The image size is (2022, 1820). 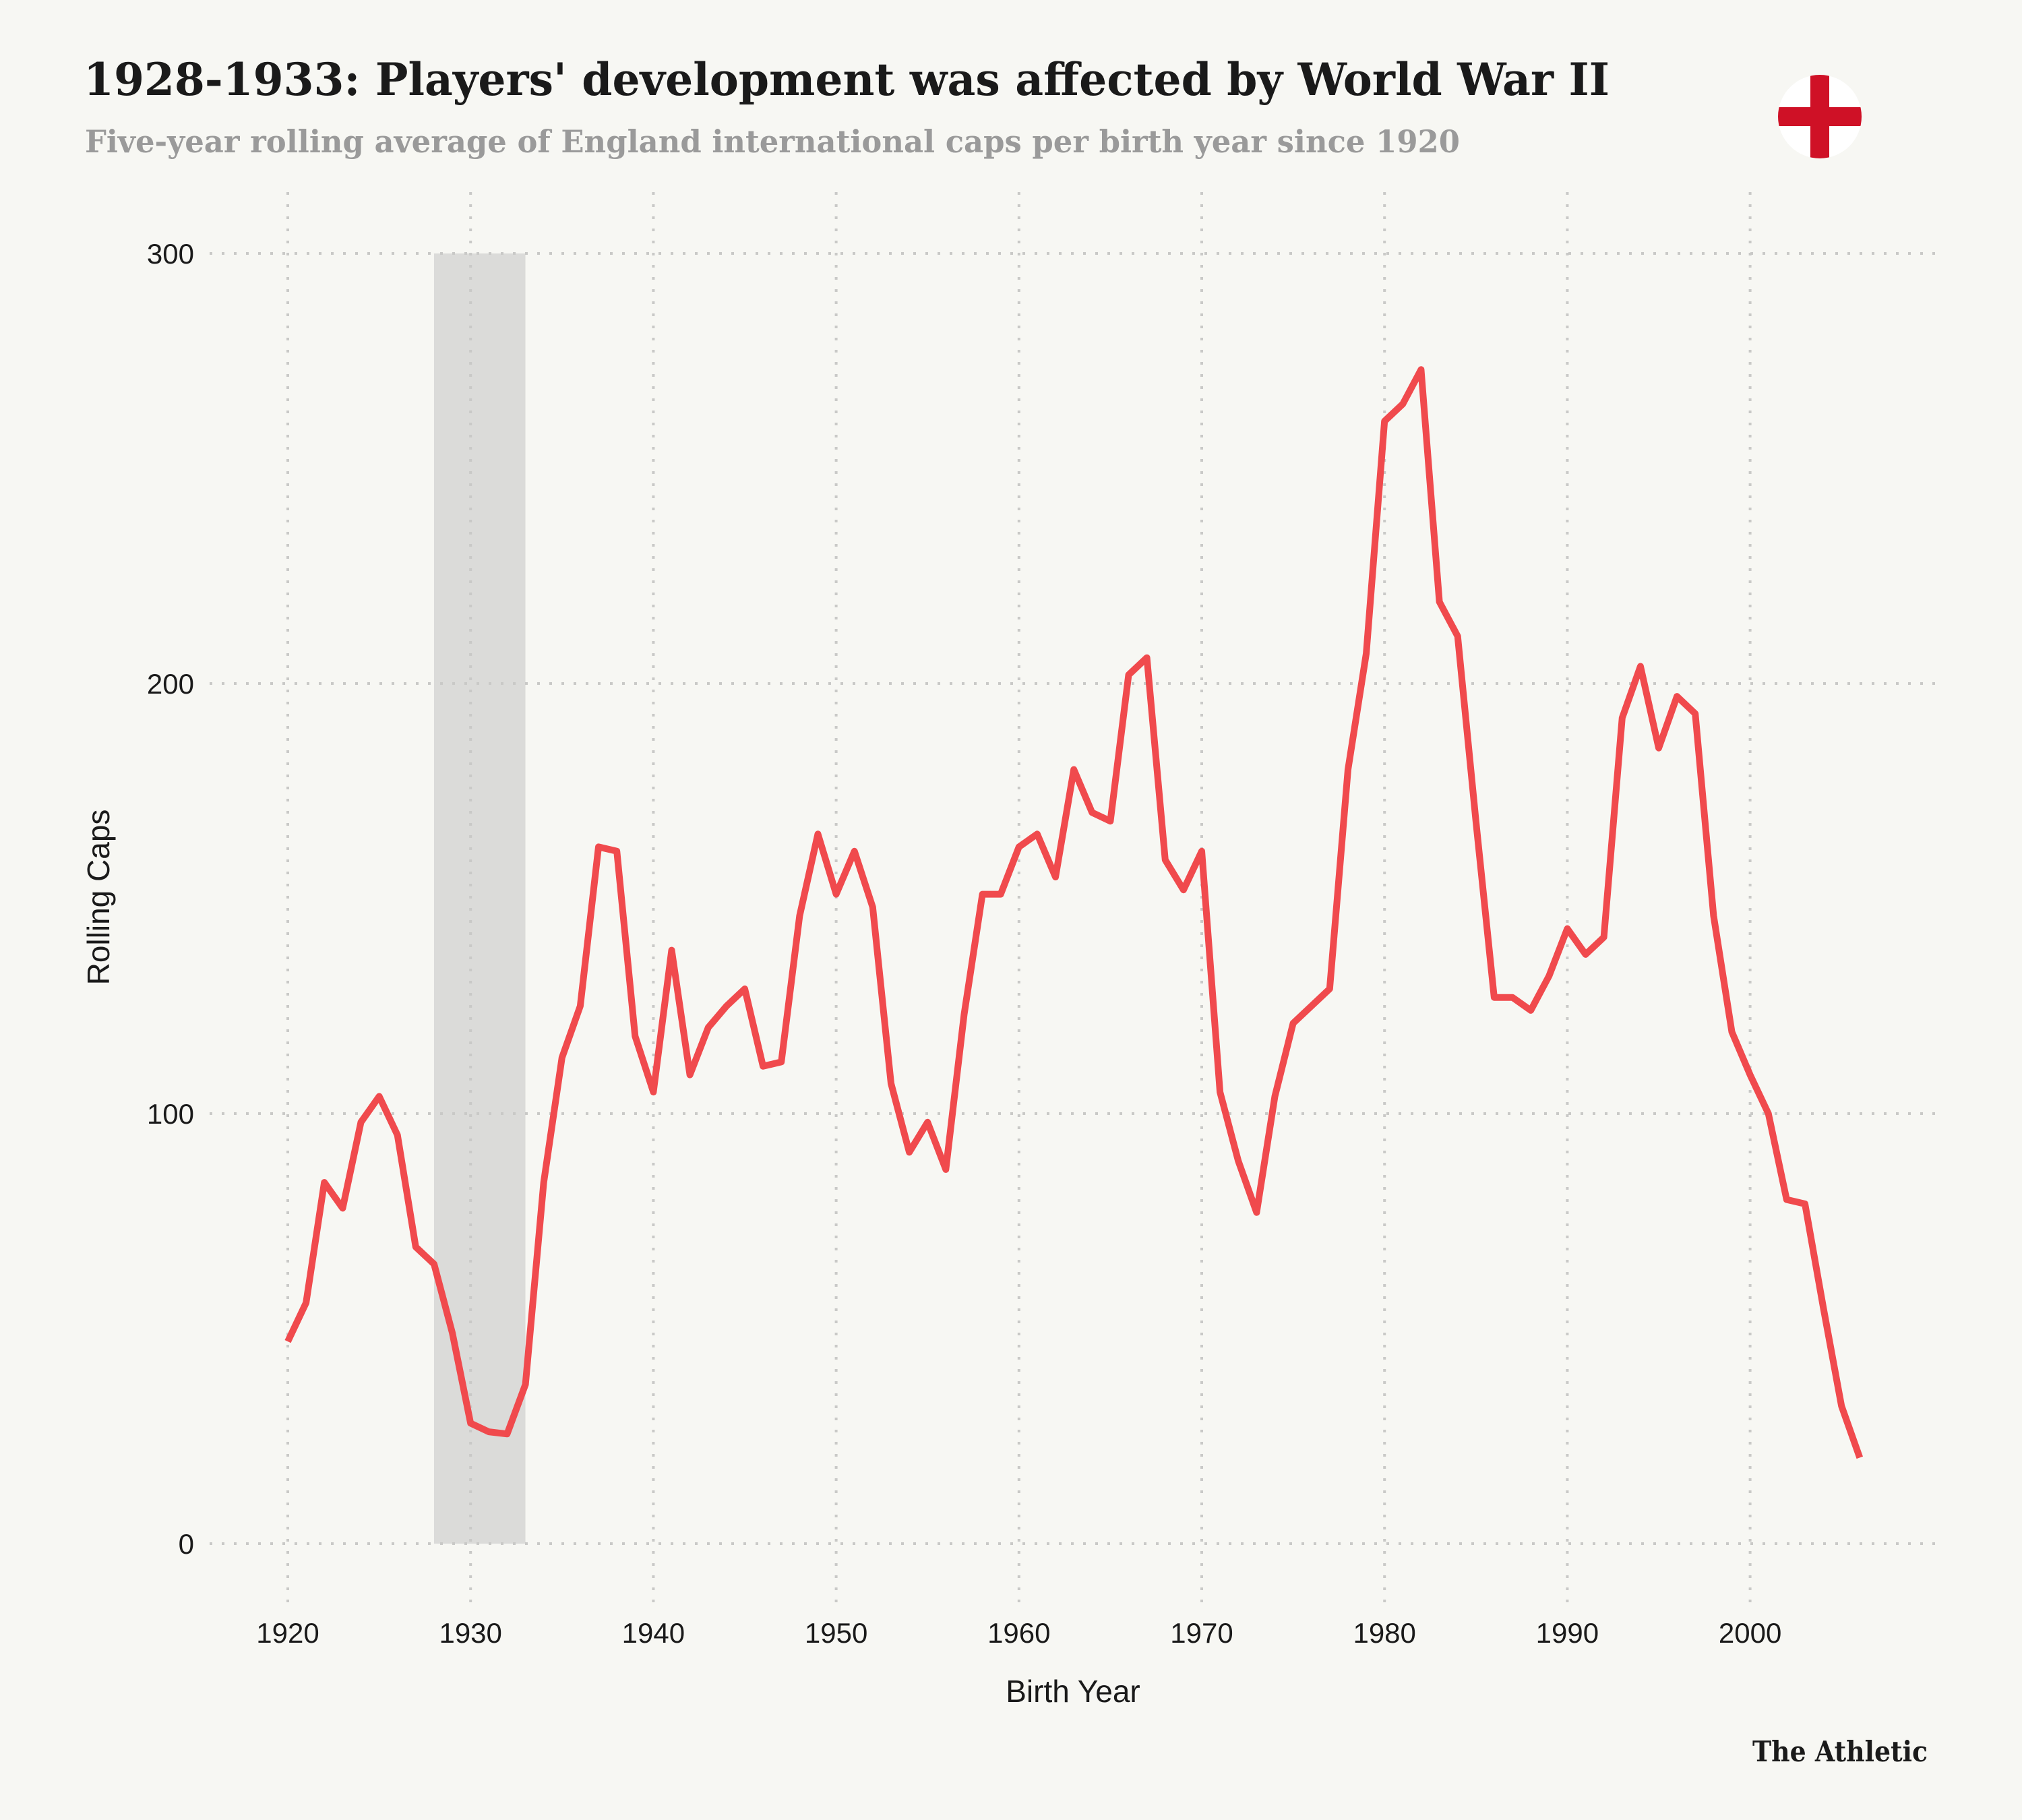 I want to click on data-point-1956, so click(x=946, y=1169).